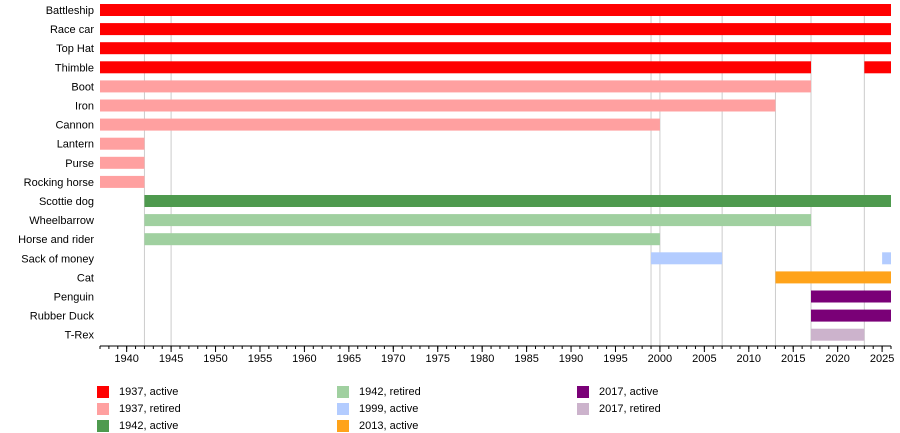 This screenshot has height=433, width=900. What do you see at coordinates (74, 126) in the screenshot?
I see `category-label: Cannon` at bounding box center [74, 126].